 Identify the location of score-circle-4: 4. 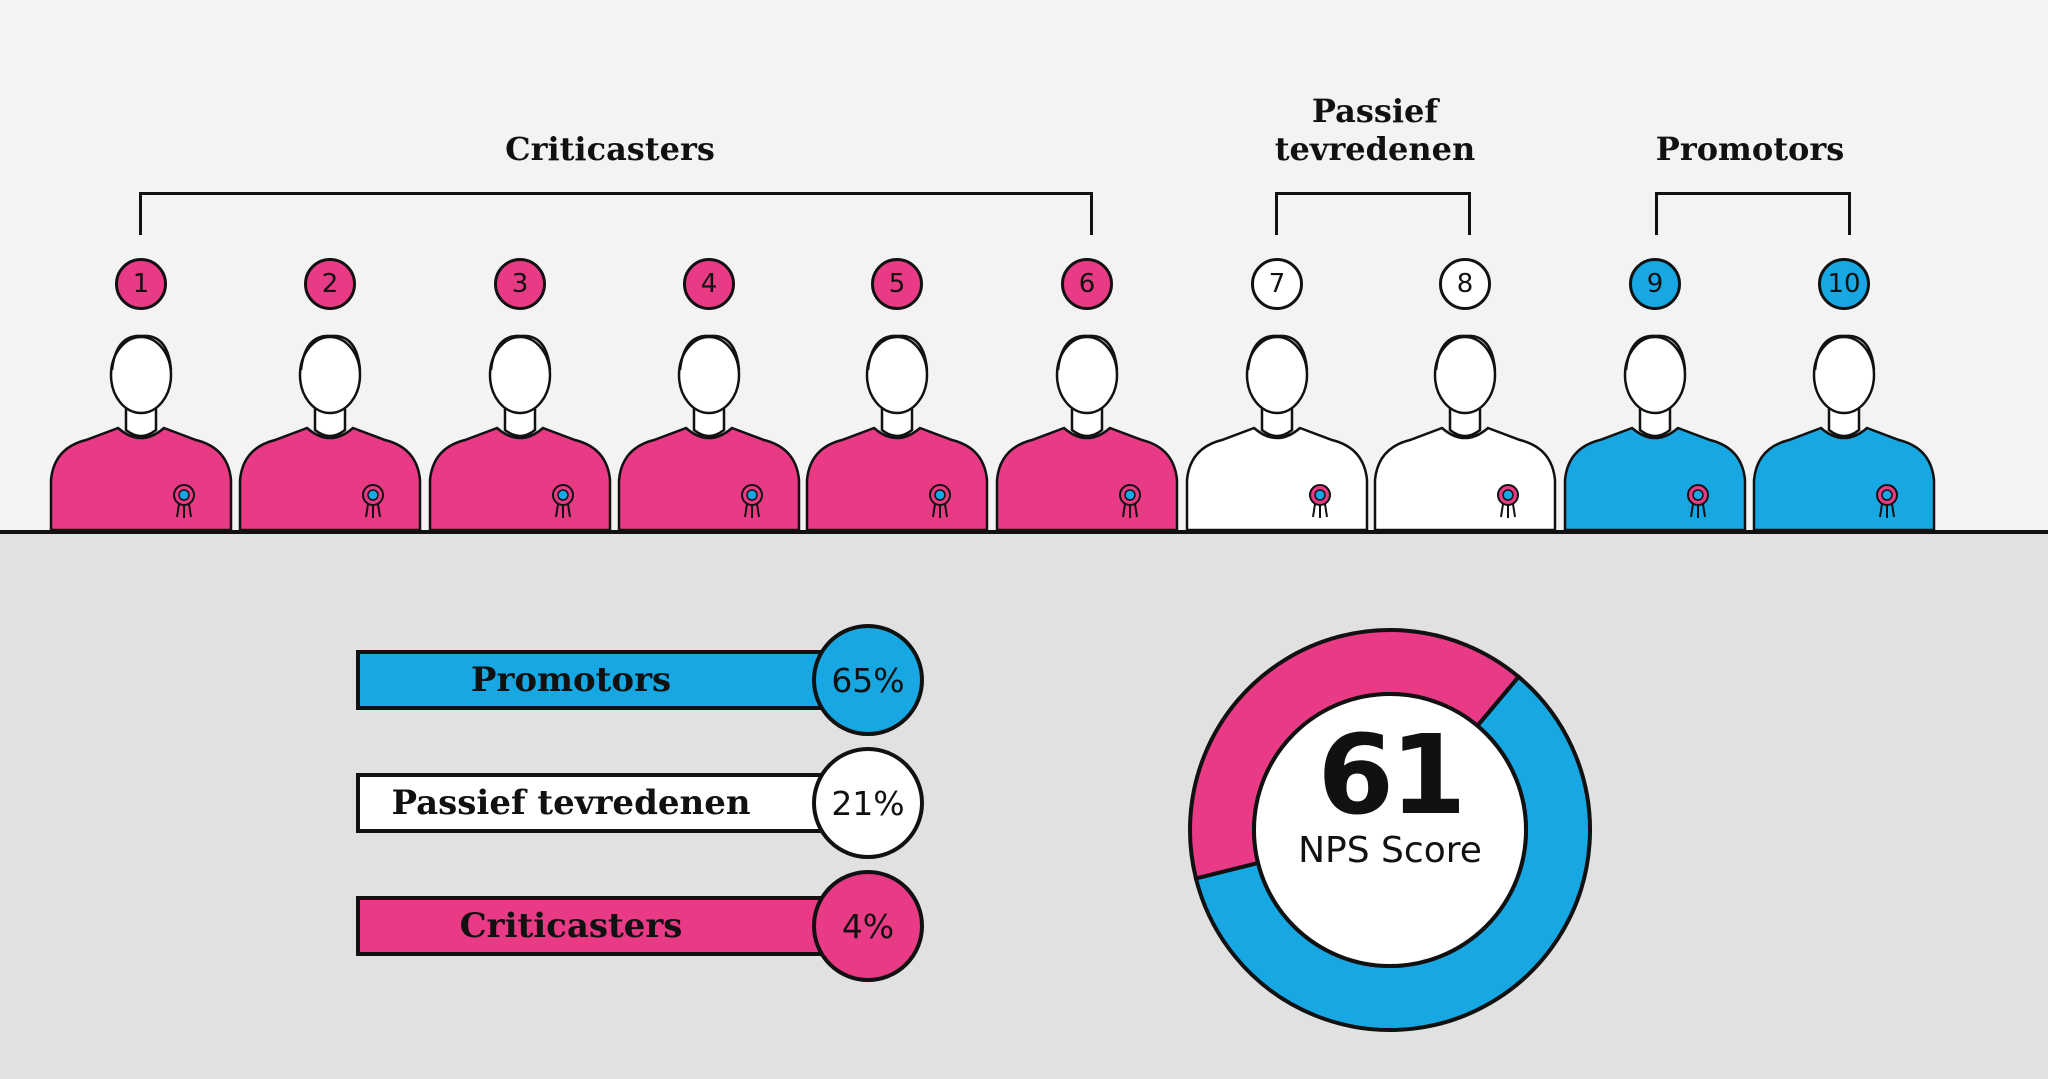
(709, 284).